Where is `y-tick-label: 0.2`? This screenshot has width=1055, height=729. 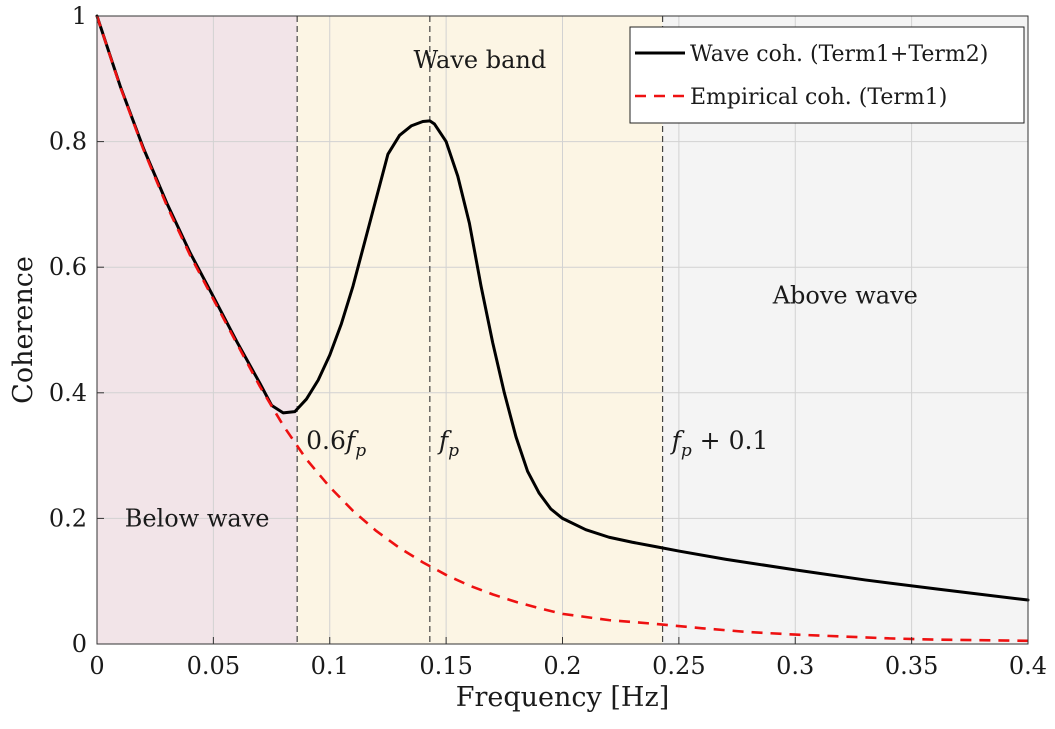 y-tick-label: 0.2 is located at coordinates (68, 518).